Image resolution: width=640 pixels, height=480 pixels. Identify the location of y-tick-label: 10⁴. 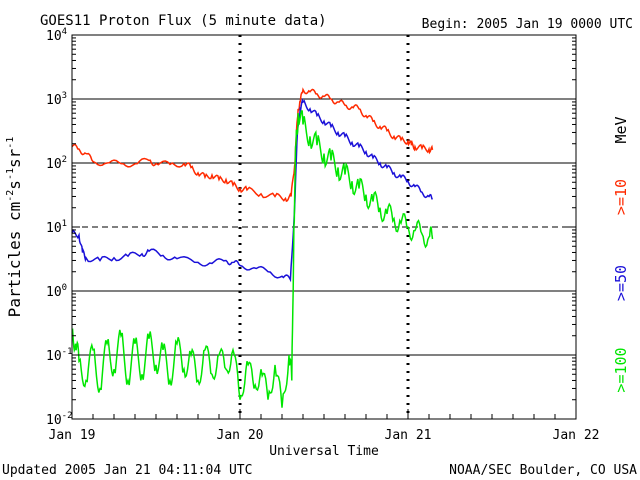
(56, 35).